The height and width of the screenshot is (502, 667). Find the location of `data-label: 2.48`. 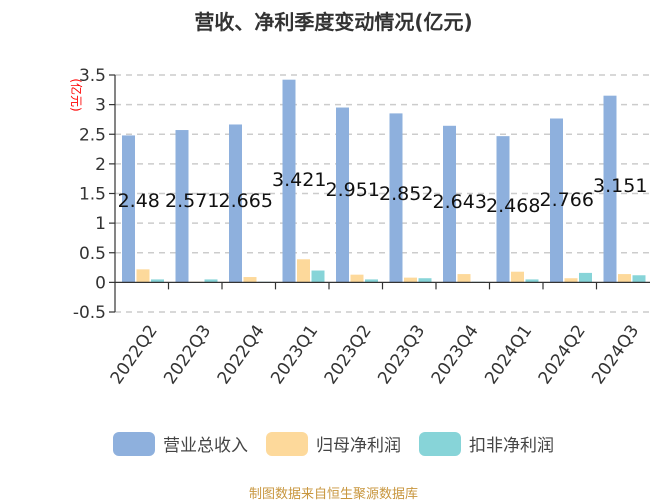

data-label: 2.48 is located at coordinates (139, 201).